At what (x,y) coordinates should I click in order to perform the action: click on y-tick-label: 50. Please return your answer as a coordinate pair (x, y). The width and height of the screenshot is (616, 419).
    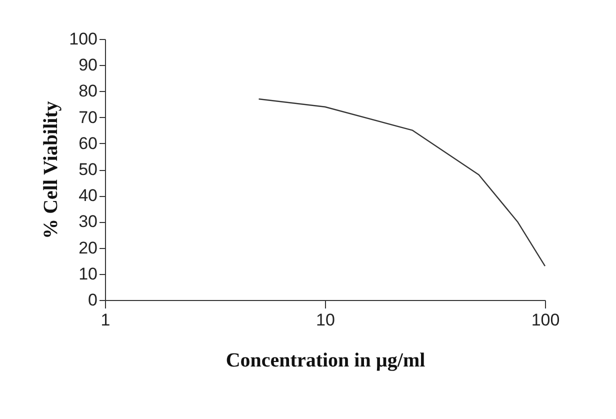
    Looking at the image, I should click on (88, 169).